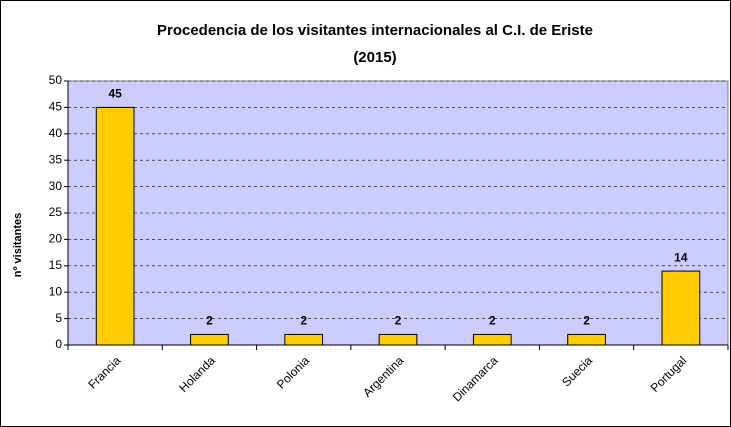  I want to click on y-tick-label: 10, so click(56, 291).